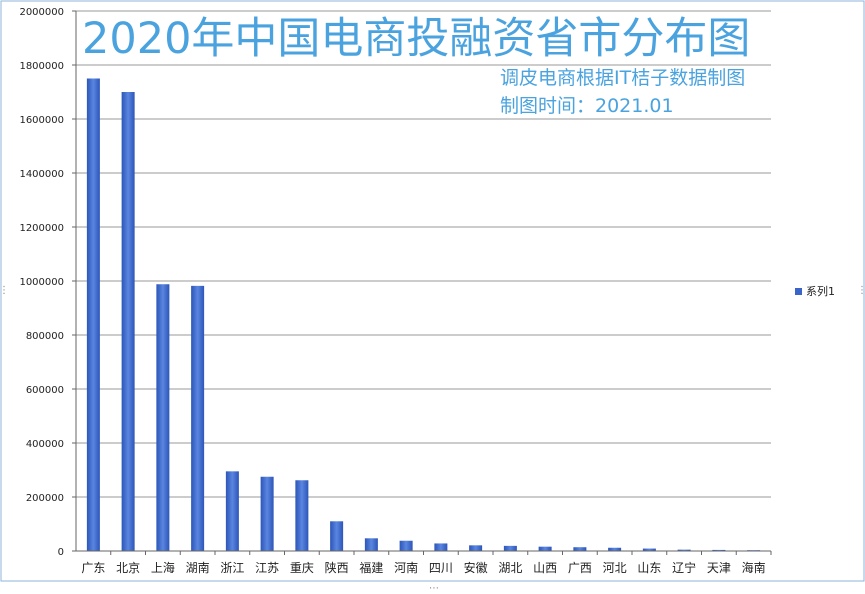  Describe the element at coordinates (476, 567) in the screenshot. I see `x-tick-label: 安徽` at that location.